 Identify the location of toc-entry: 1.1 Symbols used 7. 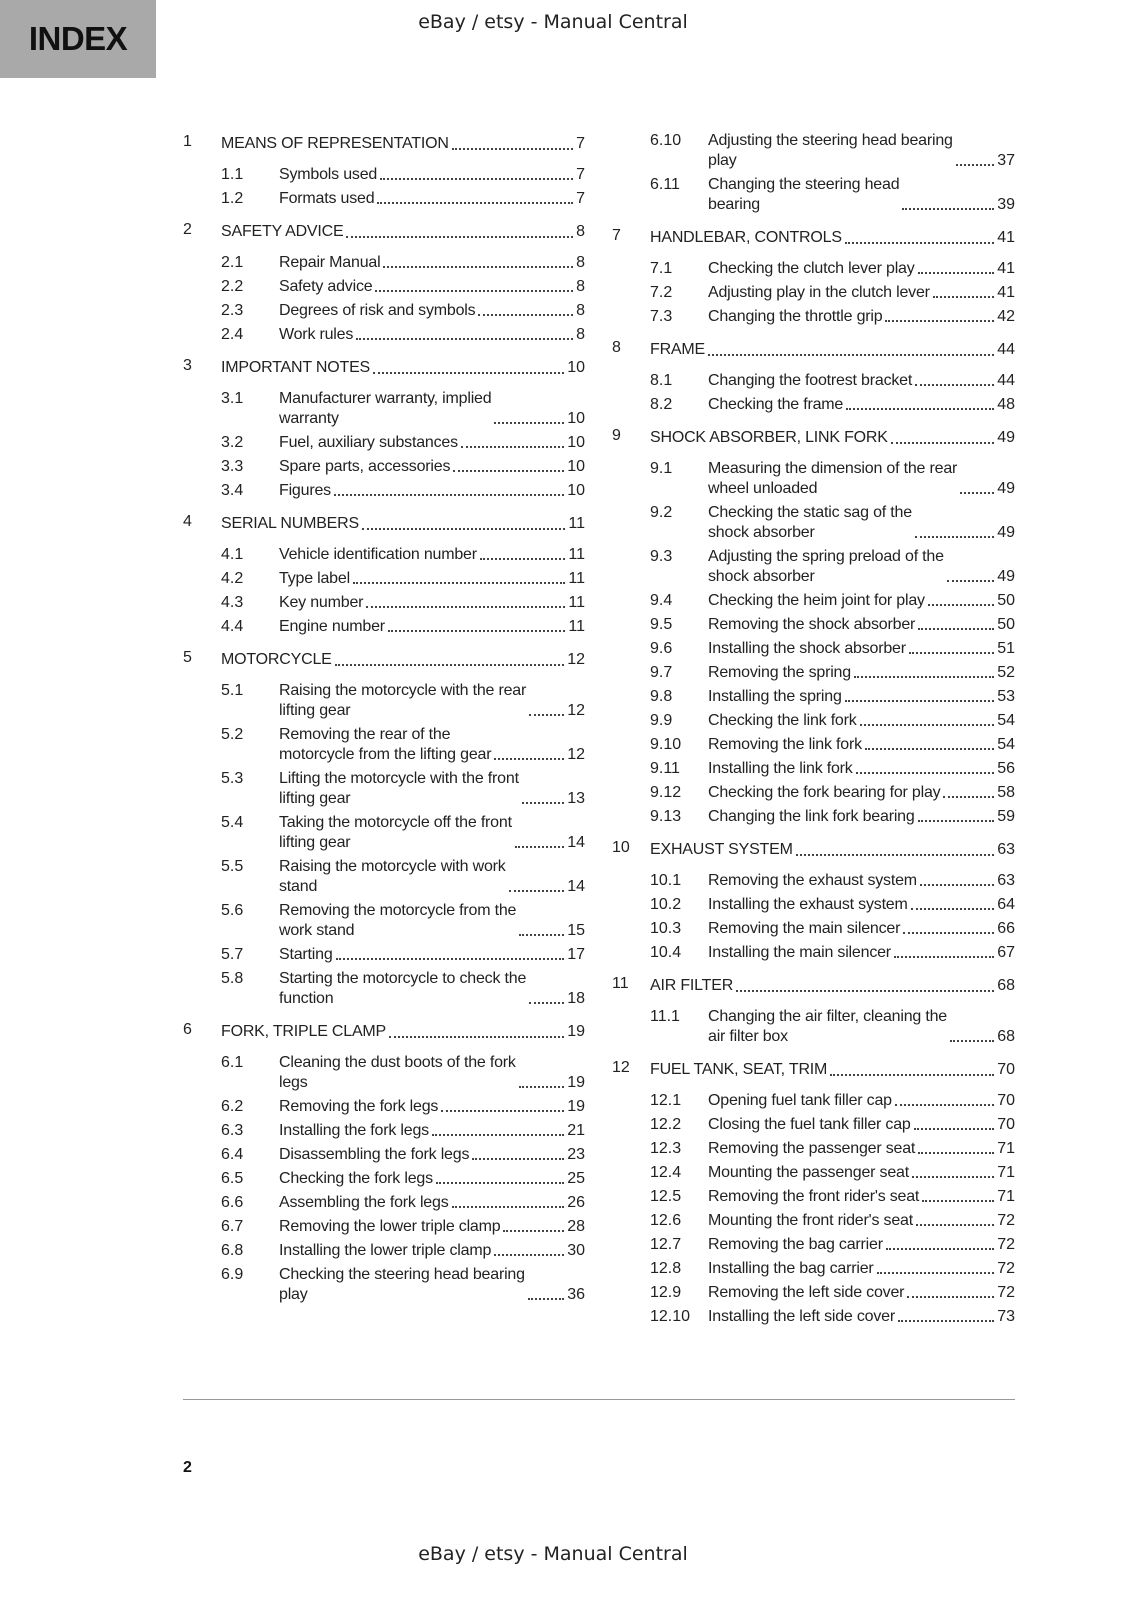
(384, 175).